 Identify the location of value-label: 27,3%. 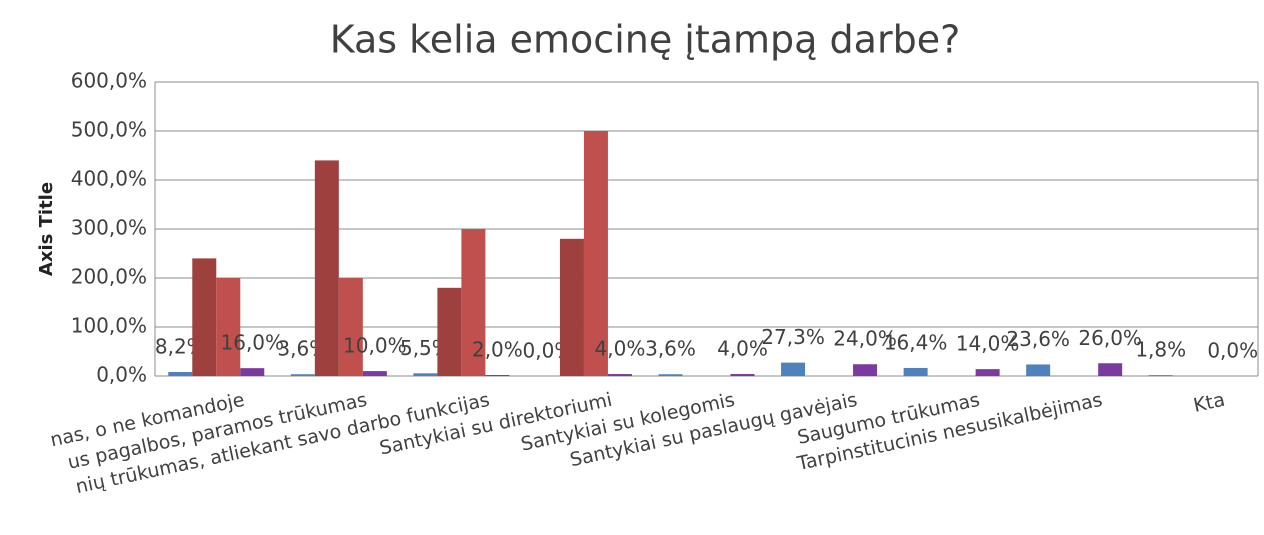
(793, 337).